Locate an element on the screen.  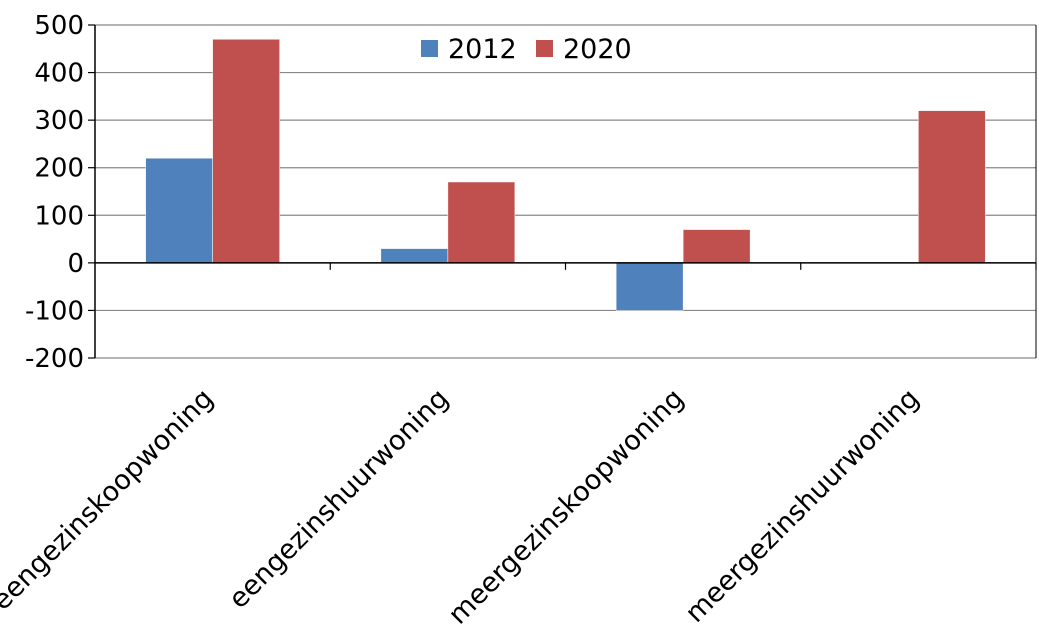
legend-swatch-2020 is located at coordinates (544, 48).